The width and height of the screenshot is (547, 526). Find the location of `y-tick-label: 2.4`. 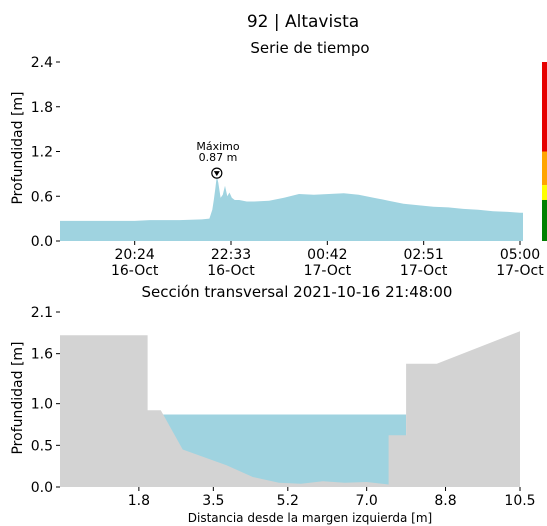

y-tick-label: 2.4 is located at coordinates (42, 63).